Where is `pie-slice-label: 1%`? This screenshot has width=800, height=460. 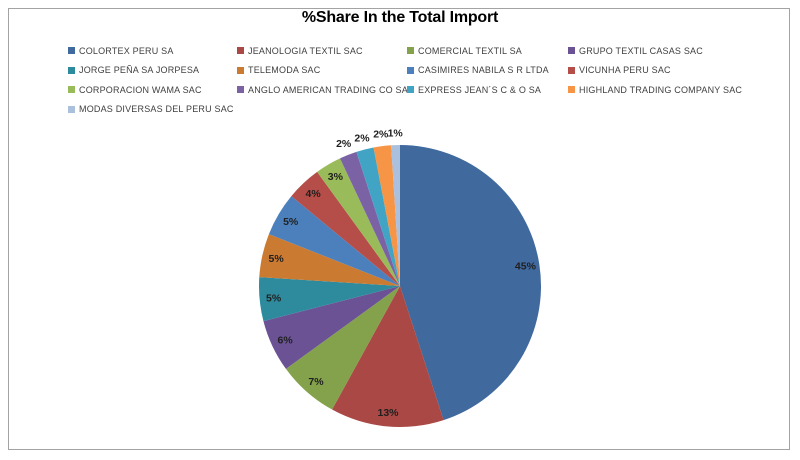
pie-slice-label: 1% is located at coordinates (396, 134).